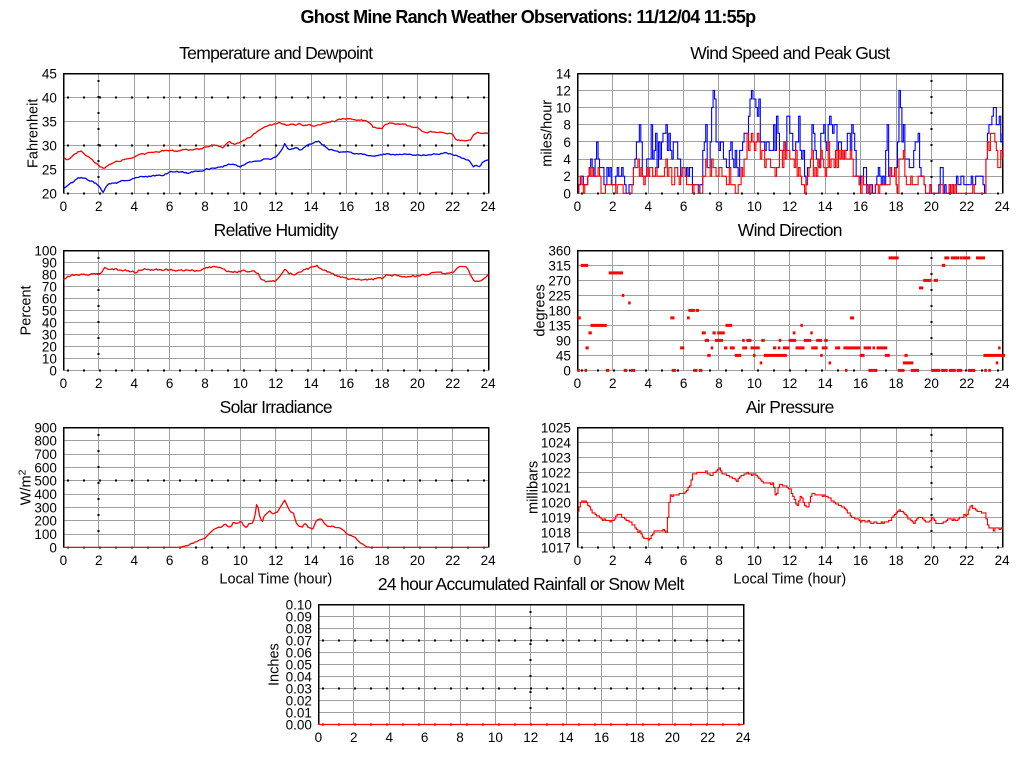  Describe the element at coordinates (556, 487) in the screenshot. I see `svg-text: 1021` at that location.